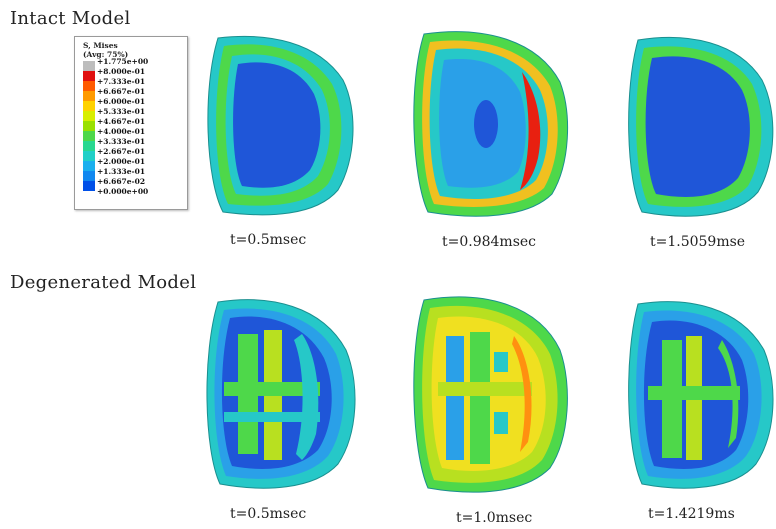 This screenshot has width=776, height=529. What do you see at coordinates (123, 61) in the screenshot?
I see `legend-value-label: +1.775e+00` at bounding box center [123, 61].